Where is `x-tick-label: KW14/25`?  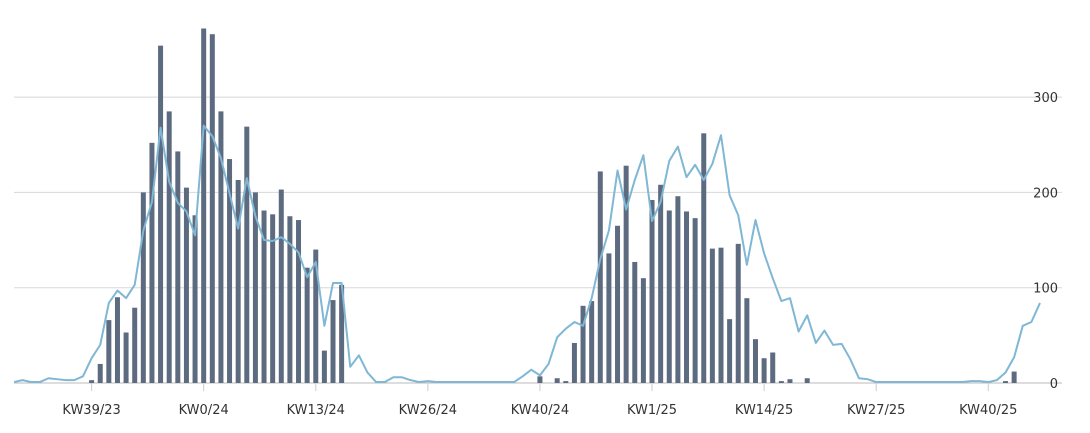
x-tick-label: KW14/25 is located at coordinates (764, 410).